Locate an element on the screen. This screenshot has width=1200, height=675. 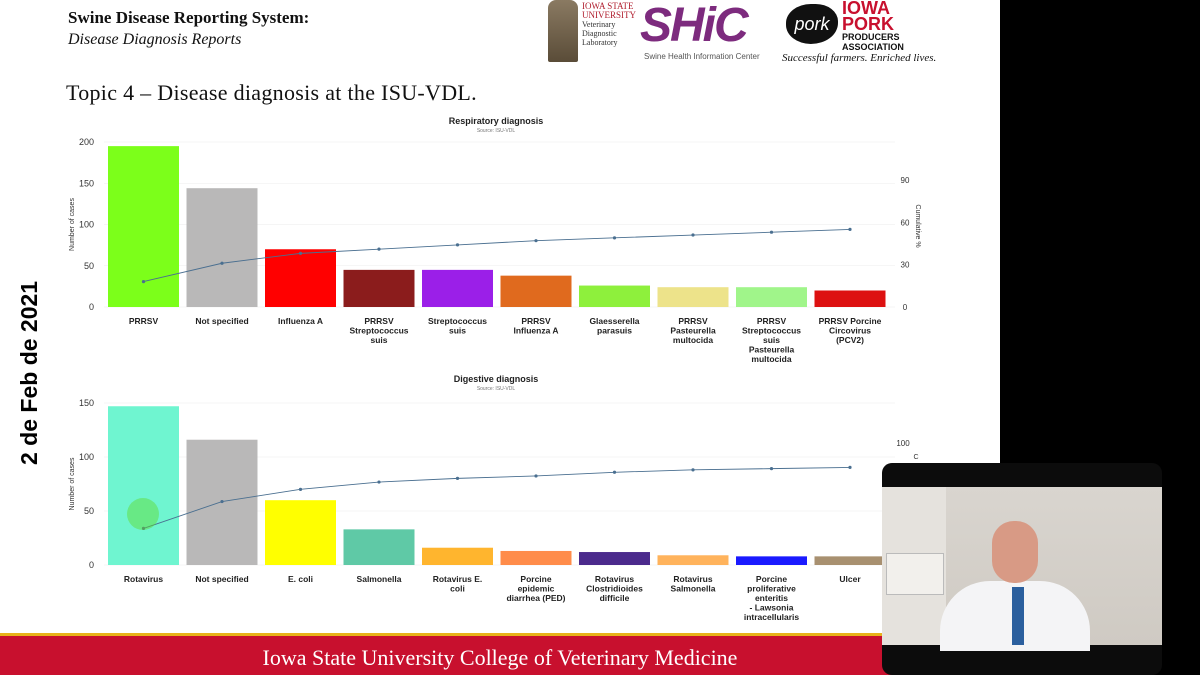
x-tick-label: Circovirus is located at coordinates (850, 331).